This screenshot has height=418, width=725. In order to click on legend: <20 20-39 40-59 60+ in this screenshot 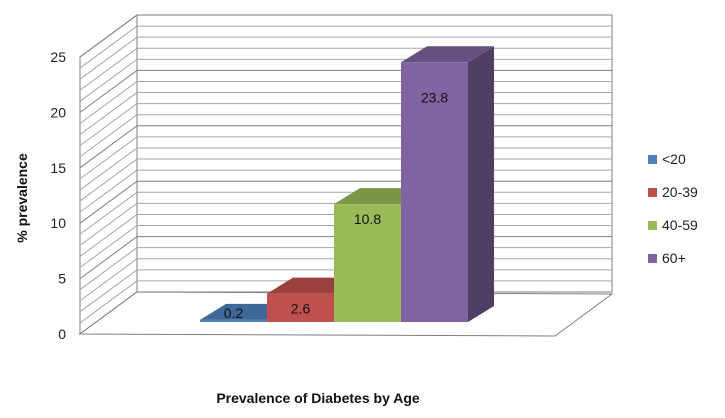, I will do `click(673, 208)`.